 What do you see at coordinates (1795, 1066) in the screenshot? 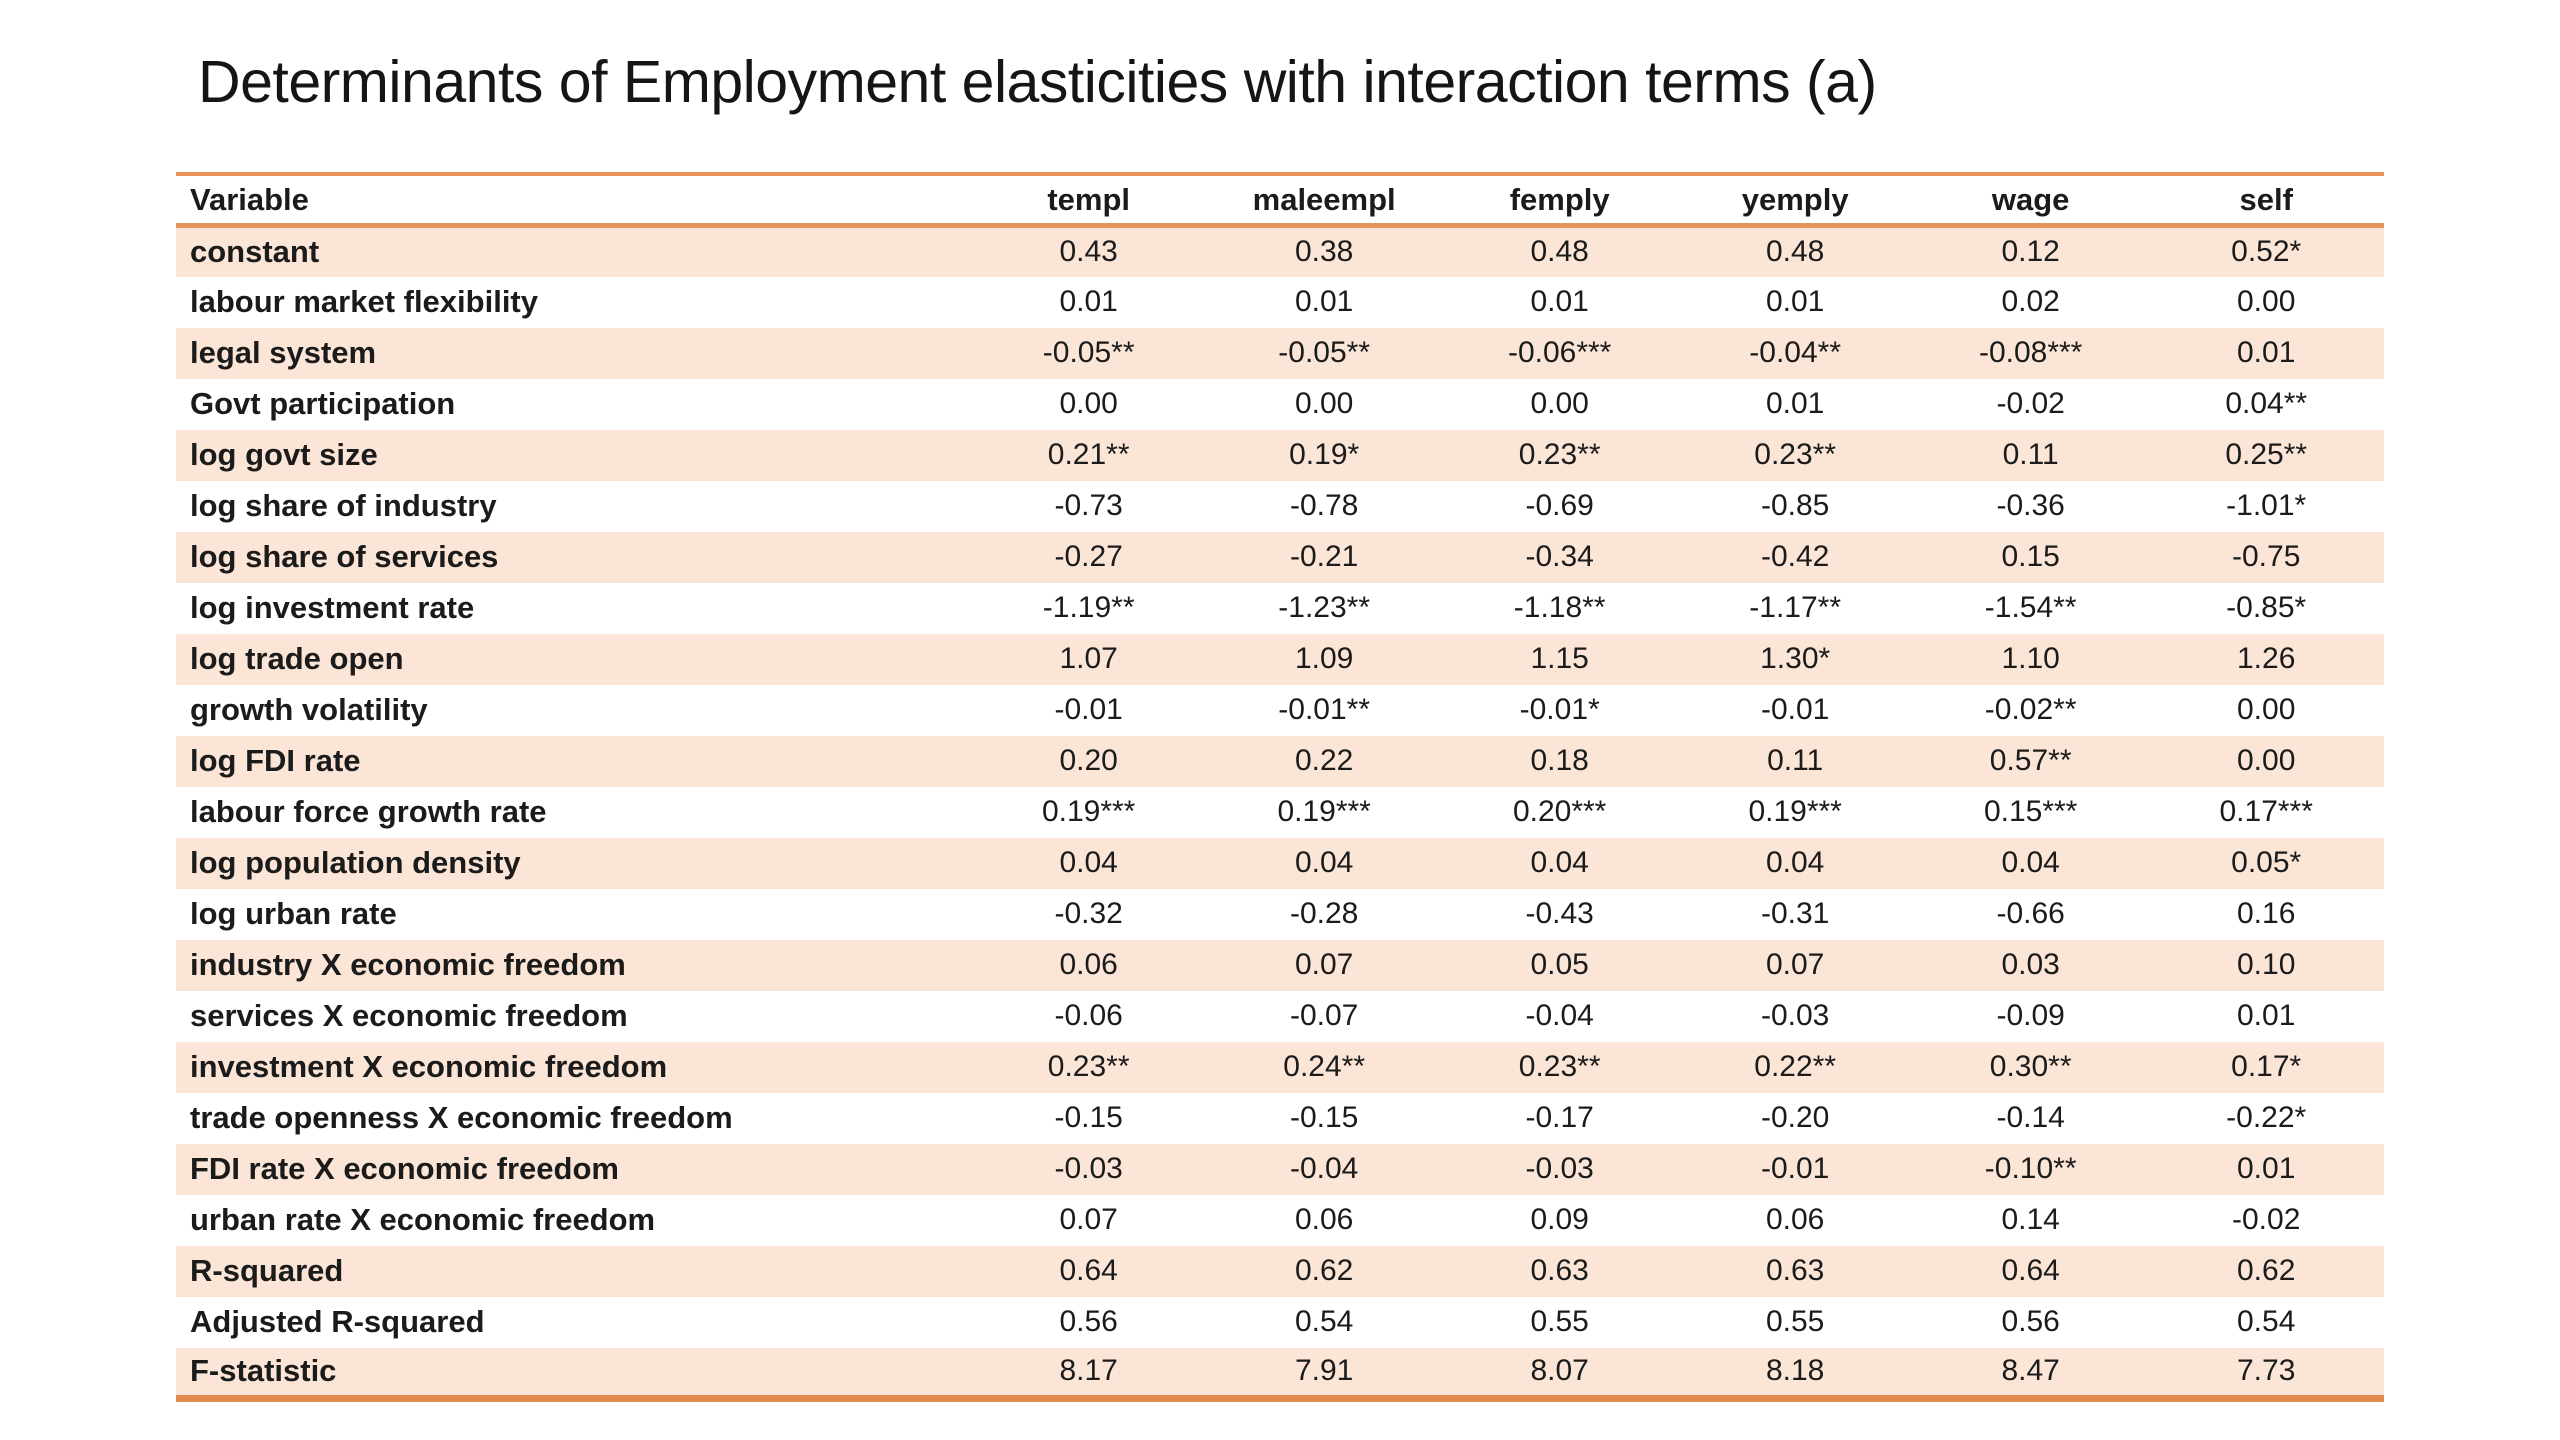
I see `value-cell: 0.22**` at bounding box center [1795, 1066].